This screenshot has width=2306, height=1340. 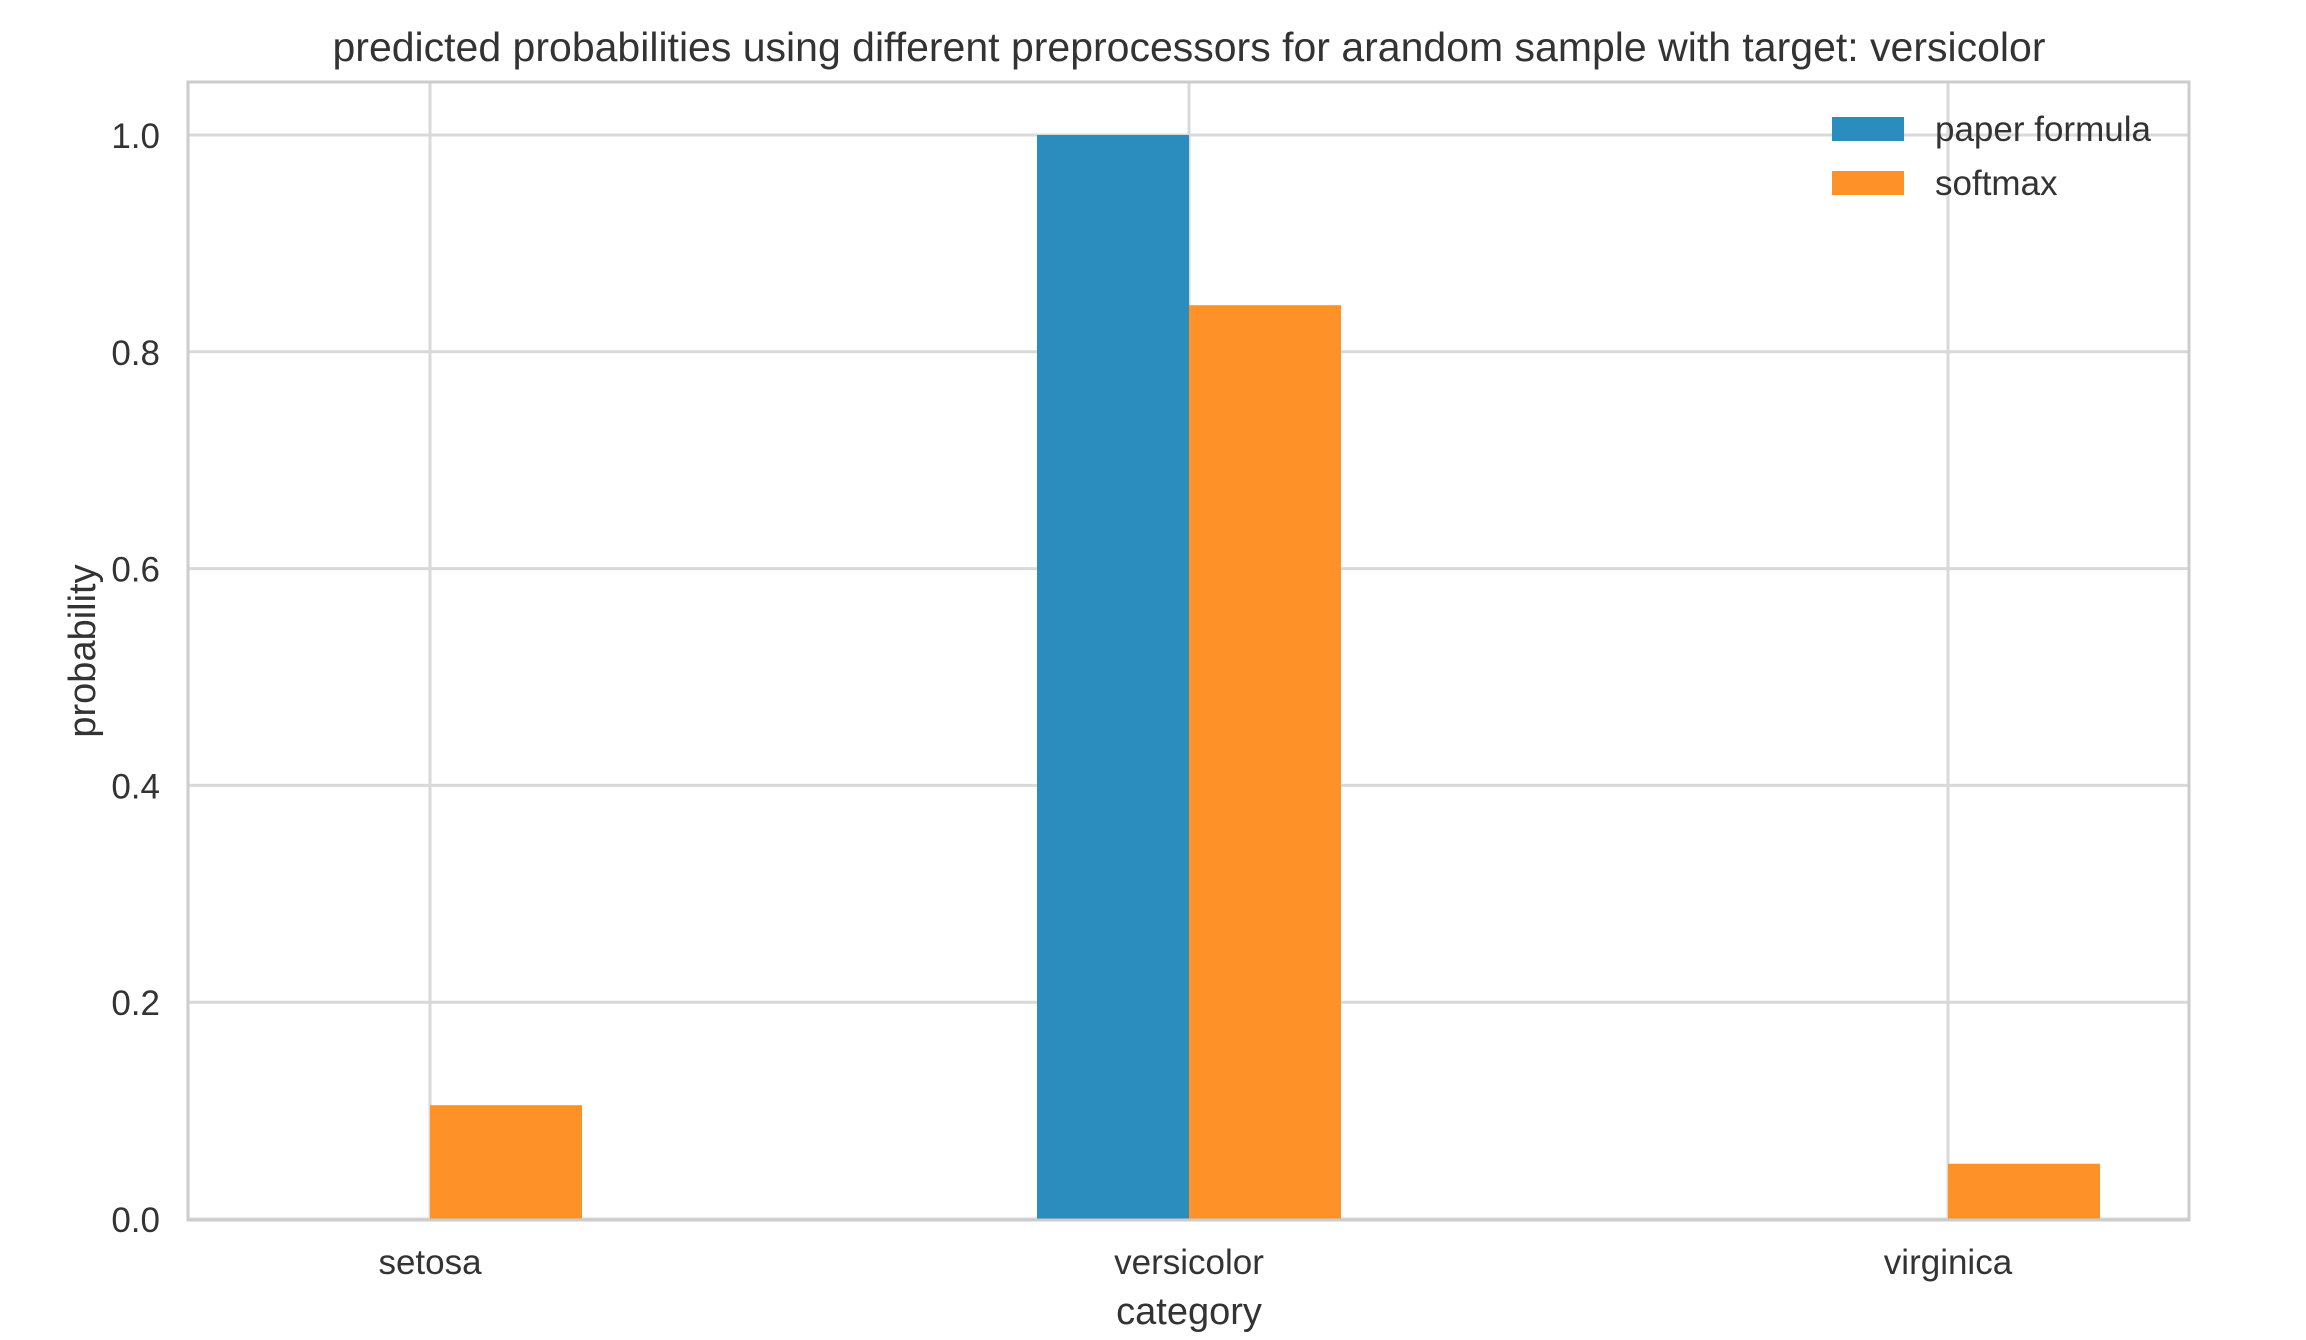 What do you see at coordinates (1996, 183) in the screenshot?
I see `legend-label: softmax` at bounding box center [1996, 183].